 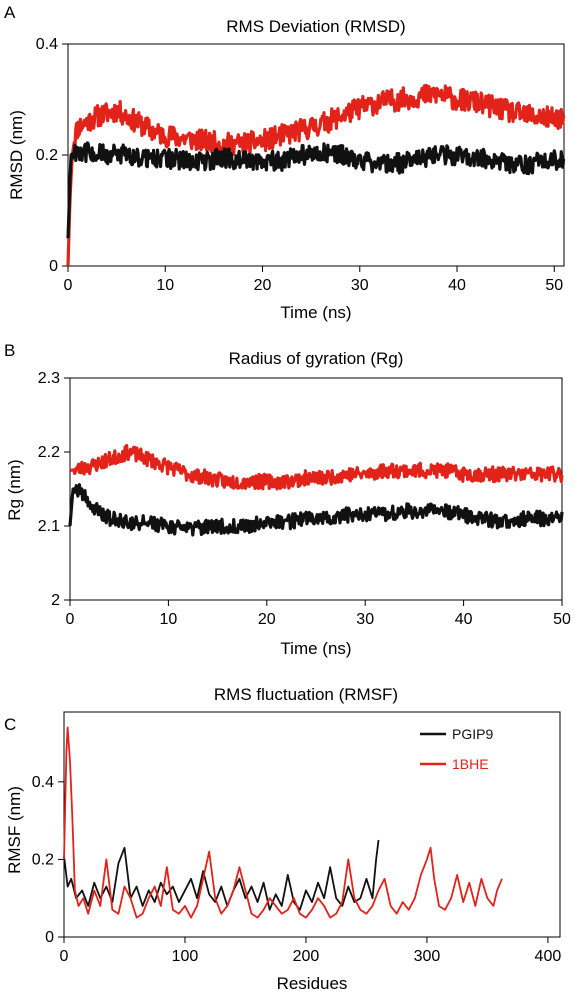 What do you see at coordinates (49, 452) in the screenshot?
I see `panel-b-y-tick-label: 2.2` at bounding box center [49, 452].